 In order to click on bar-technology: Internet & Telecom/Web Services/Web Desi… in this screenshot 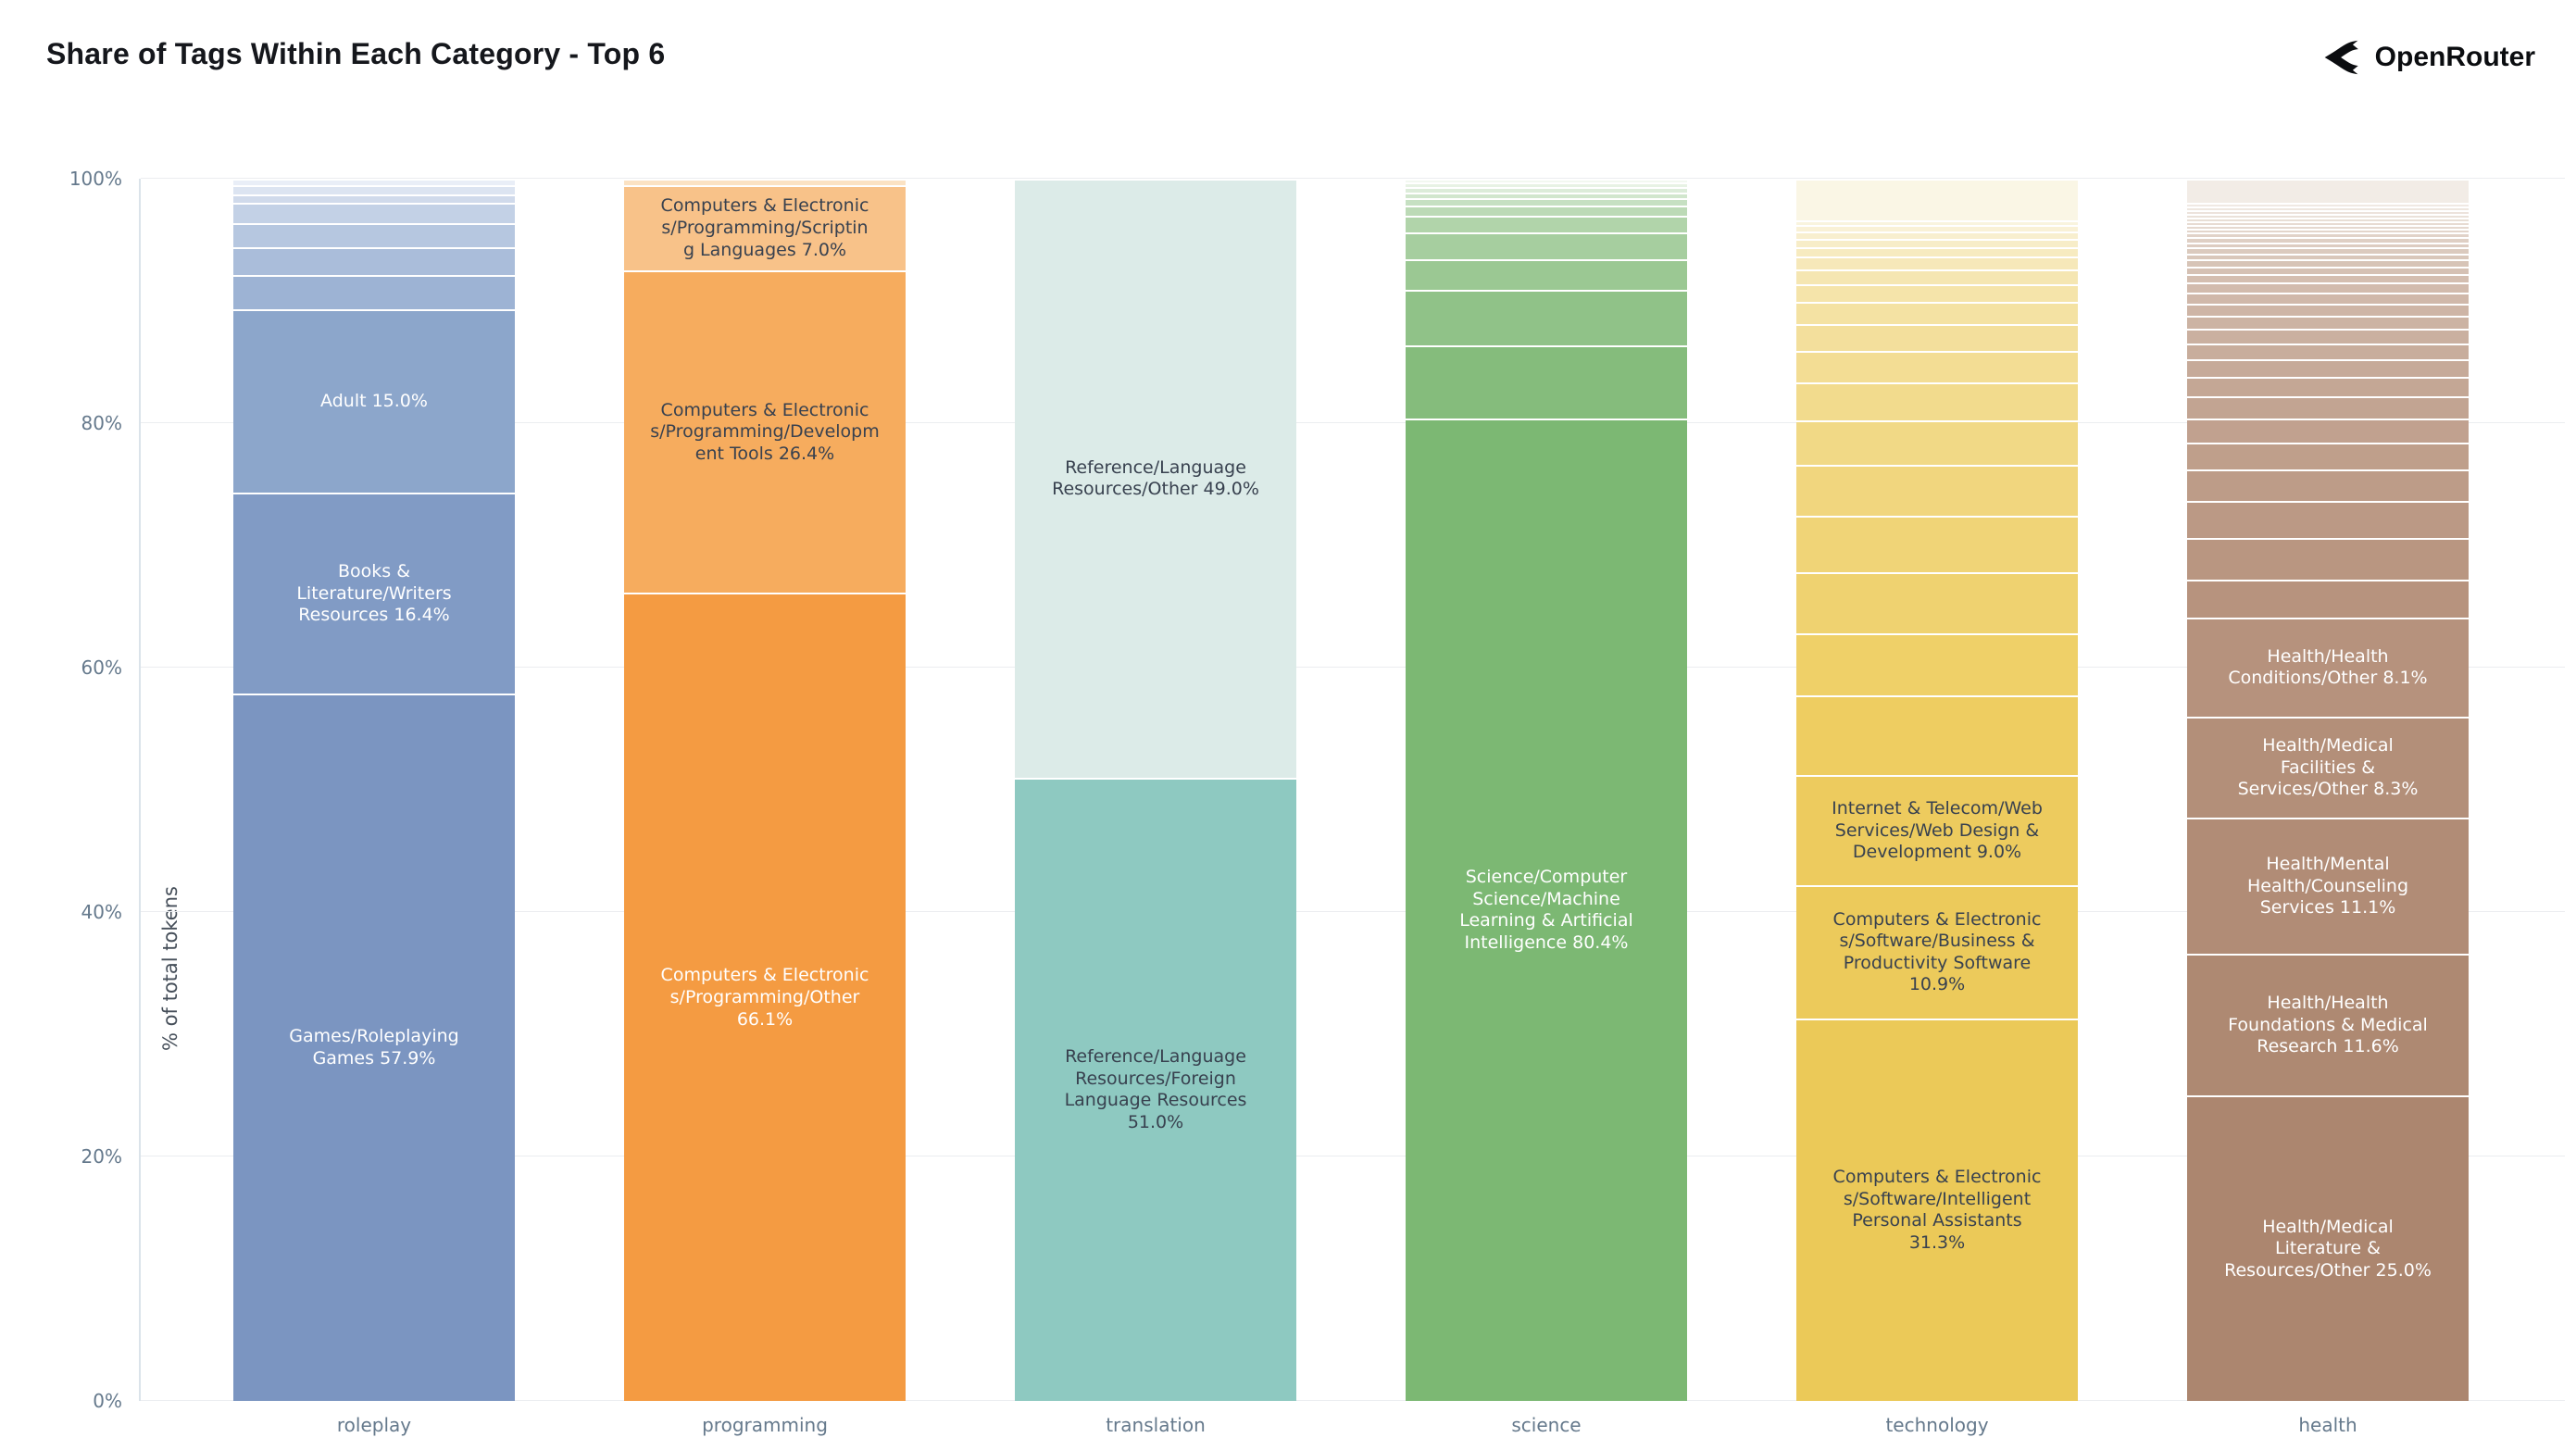, I will do `click(1937, 790)`.